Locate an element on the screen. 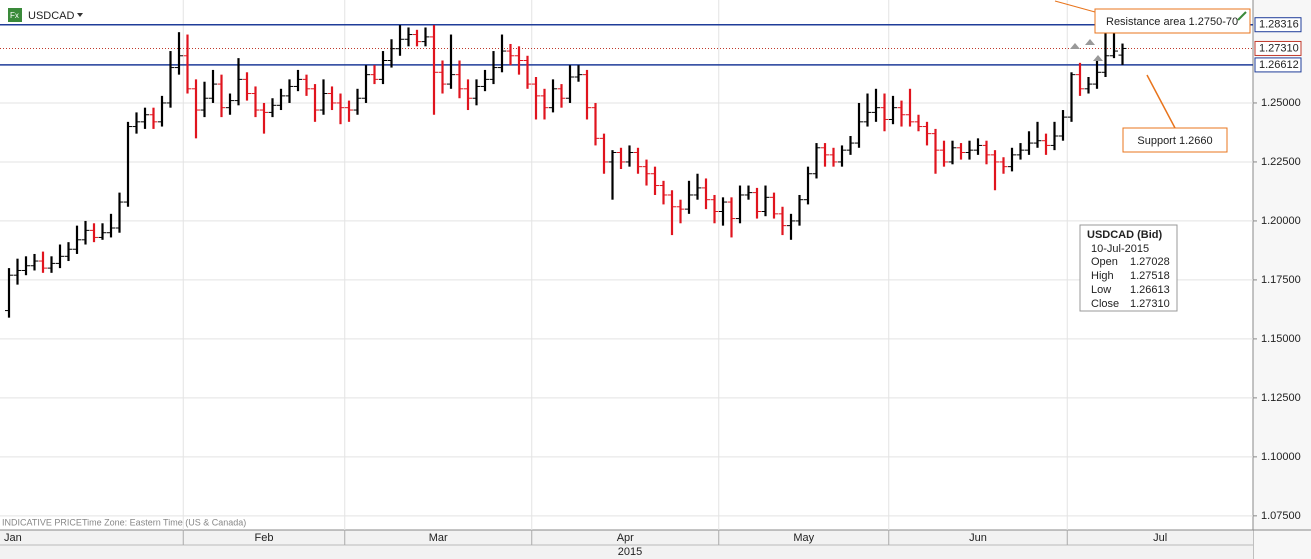 The width and height of the screenshot is (1311, 559). footer-note: INDICATIVE PRICE is located at coordinates (42, 522).